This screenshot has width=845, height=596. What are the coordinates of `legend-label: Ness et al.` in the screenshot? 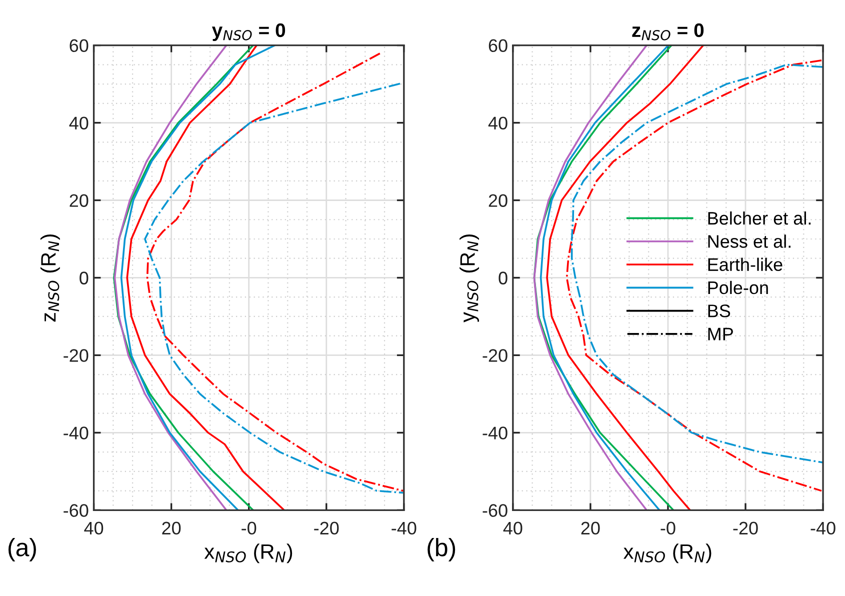 It's located at (749, 241).